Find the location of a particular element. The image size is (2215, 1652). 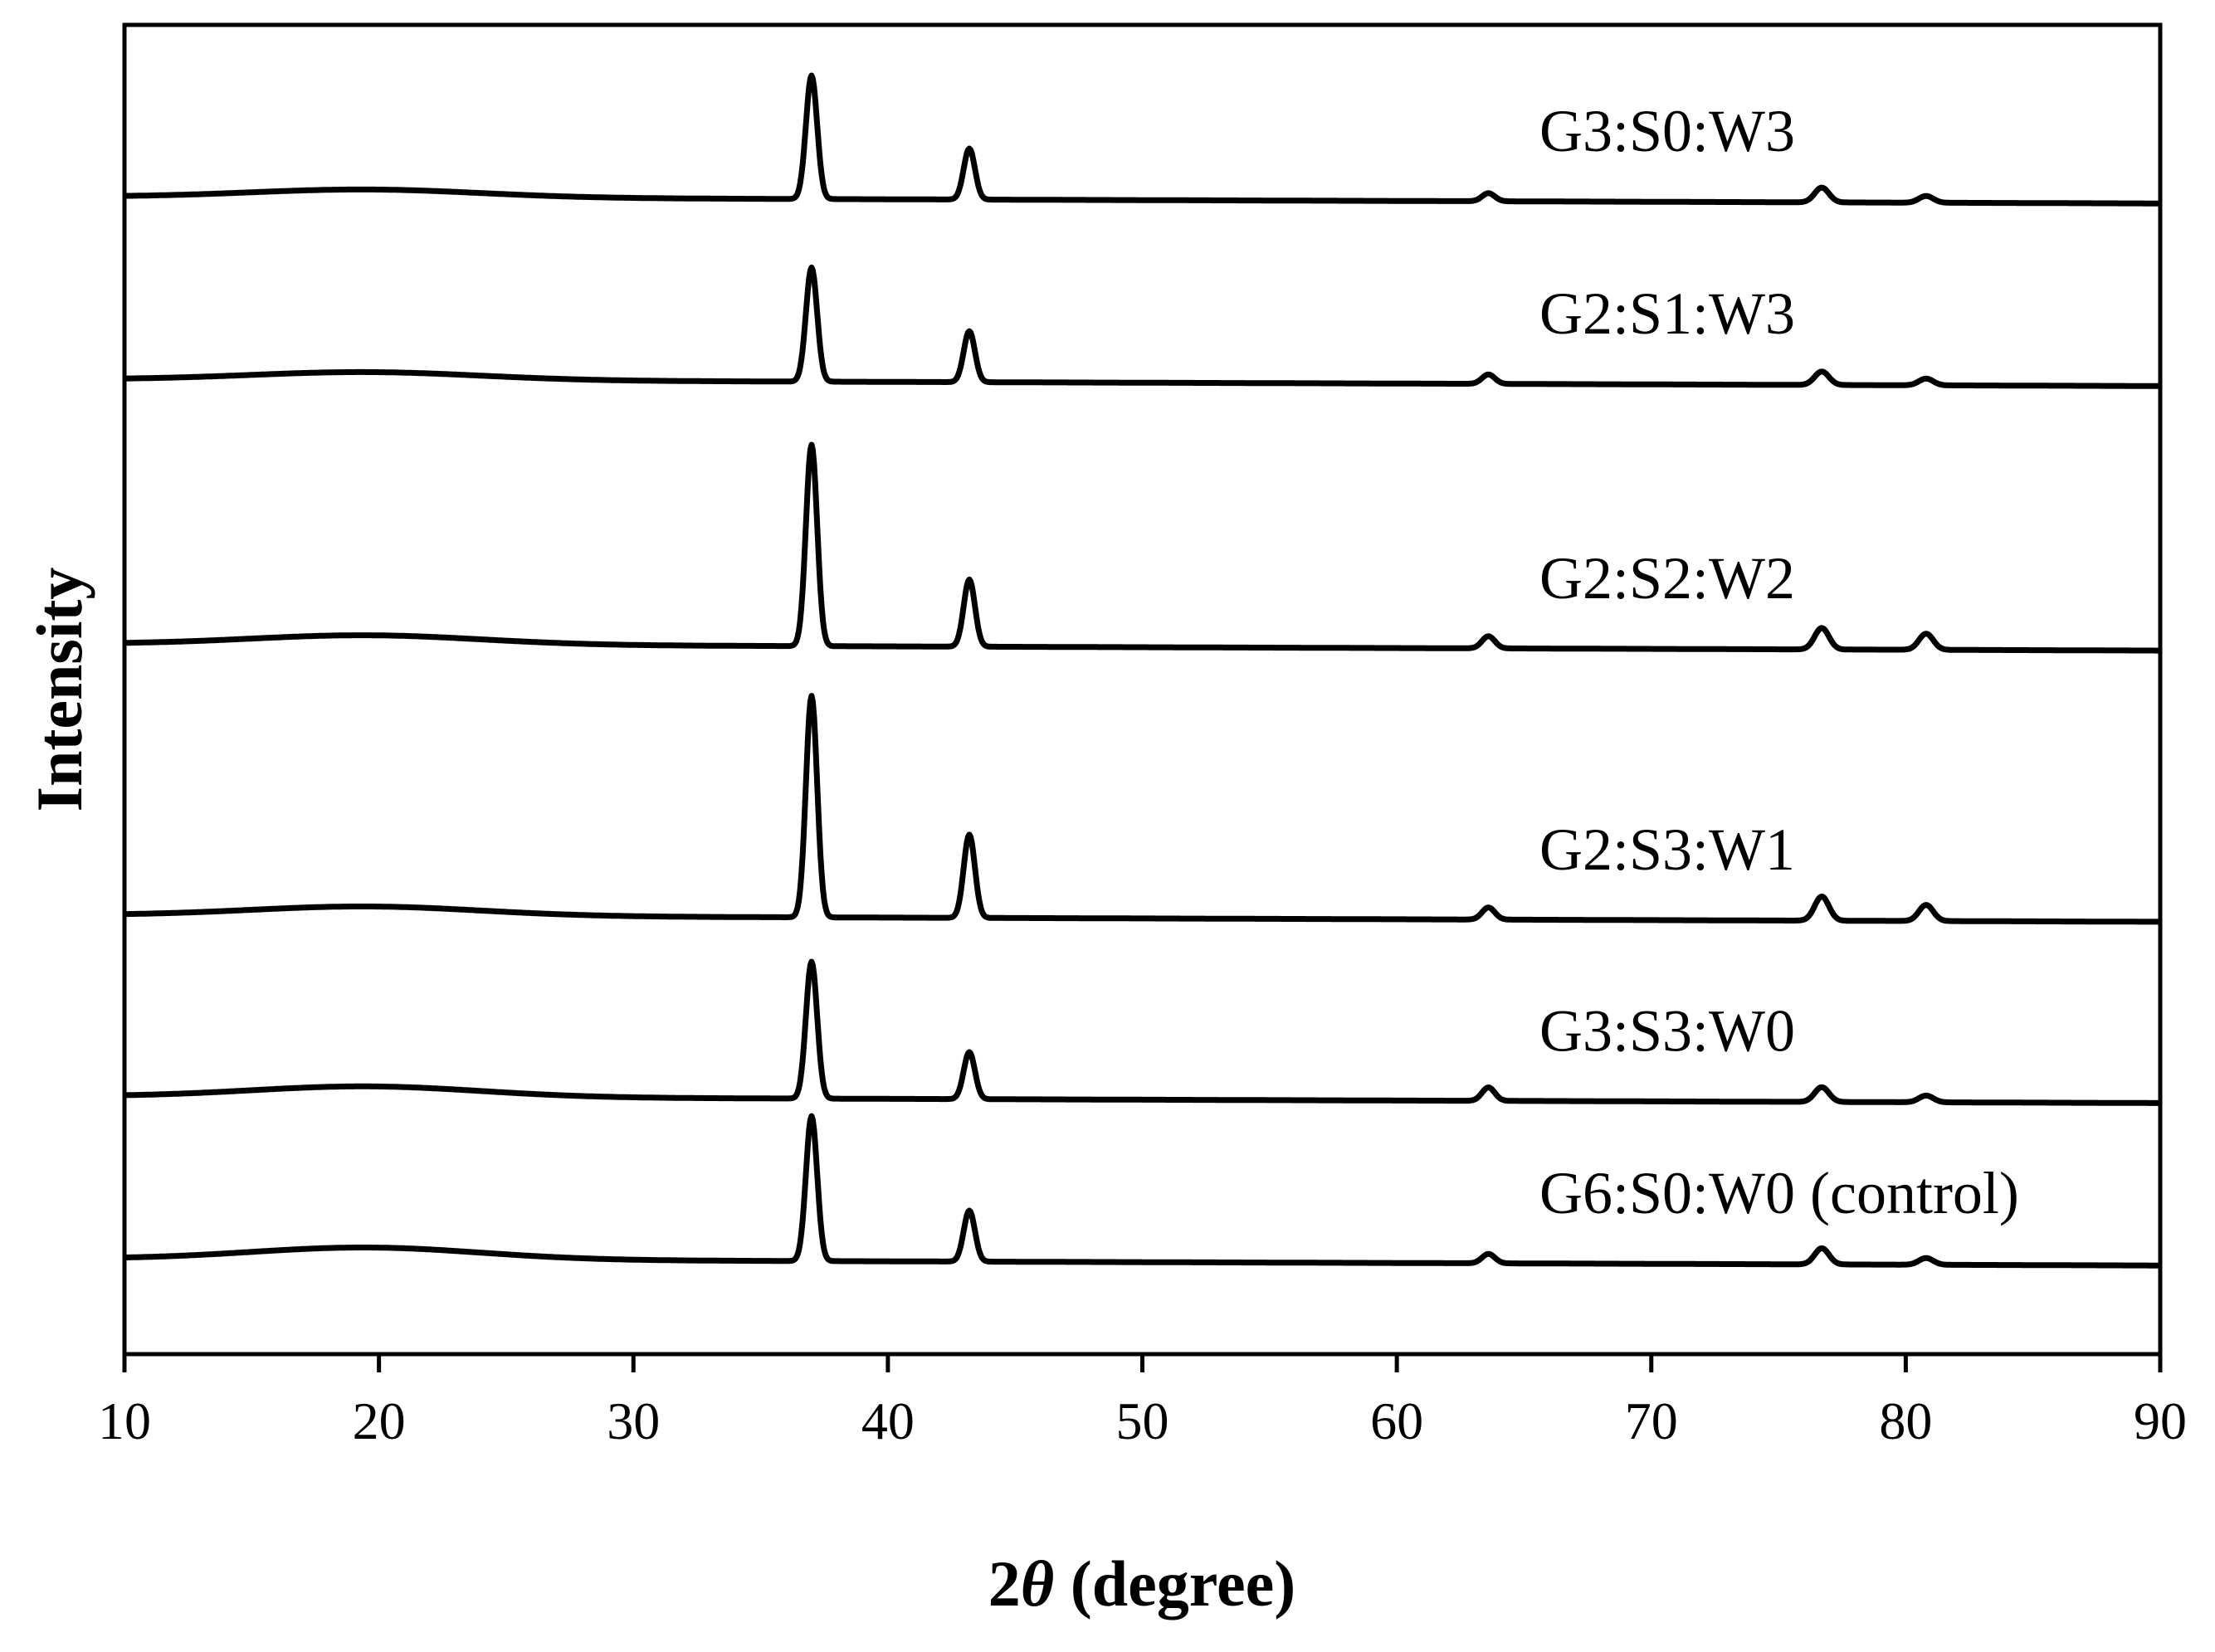

x-axis-title: 2θ (degree) is located at coordinates (1141, 1584).